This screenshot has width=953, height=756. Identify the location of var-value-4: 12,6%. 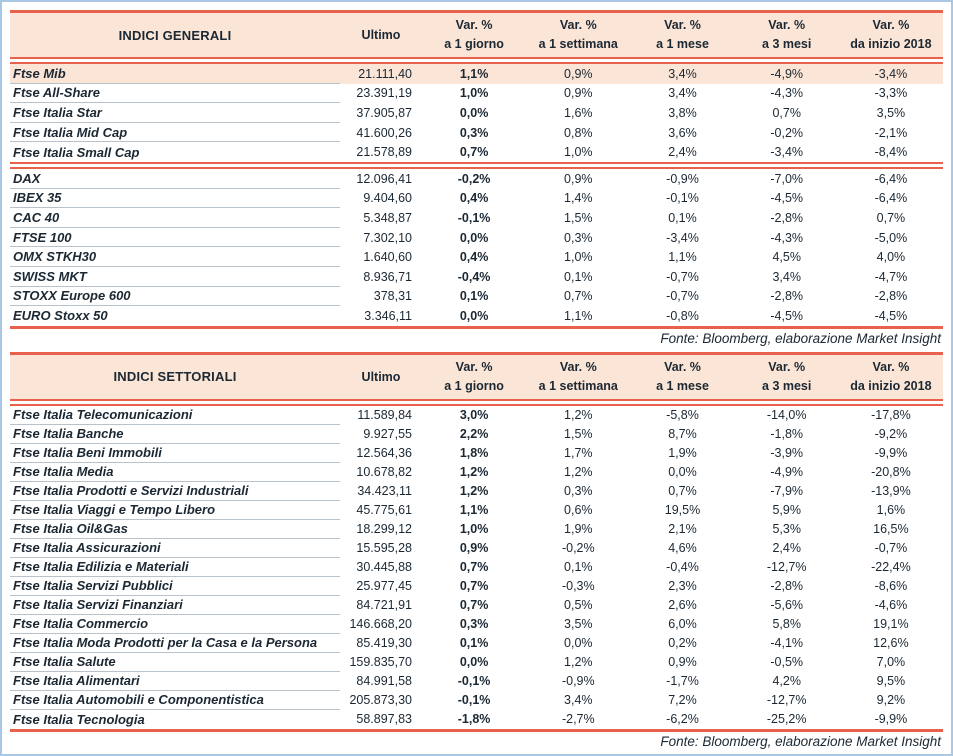
(891, 643).